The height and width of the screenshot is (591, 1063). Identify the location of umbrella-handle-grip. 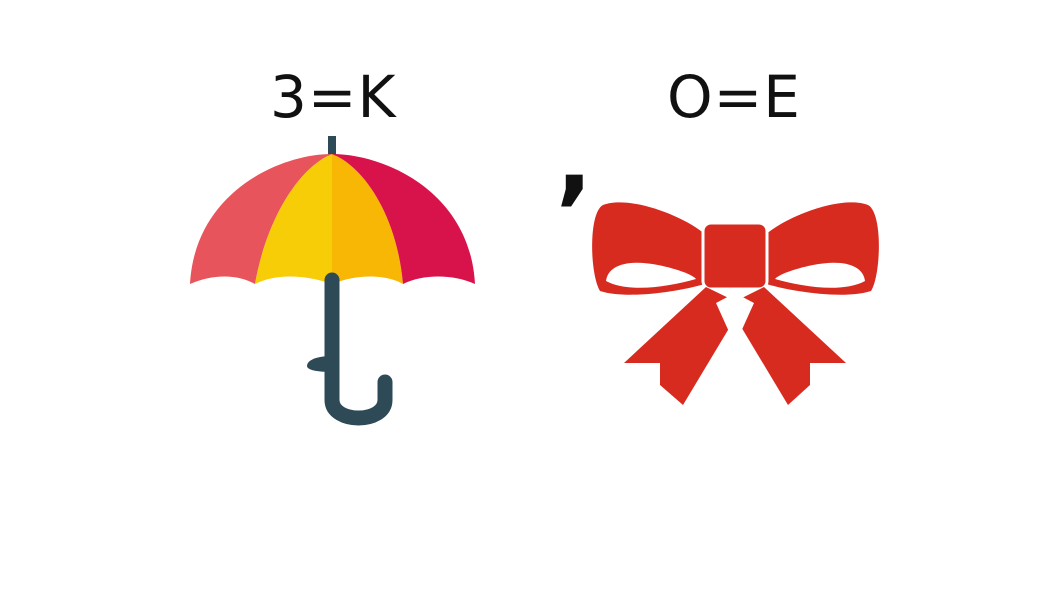
(319, 364).